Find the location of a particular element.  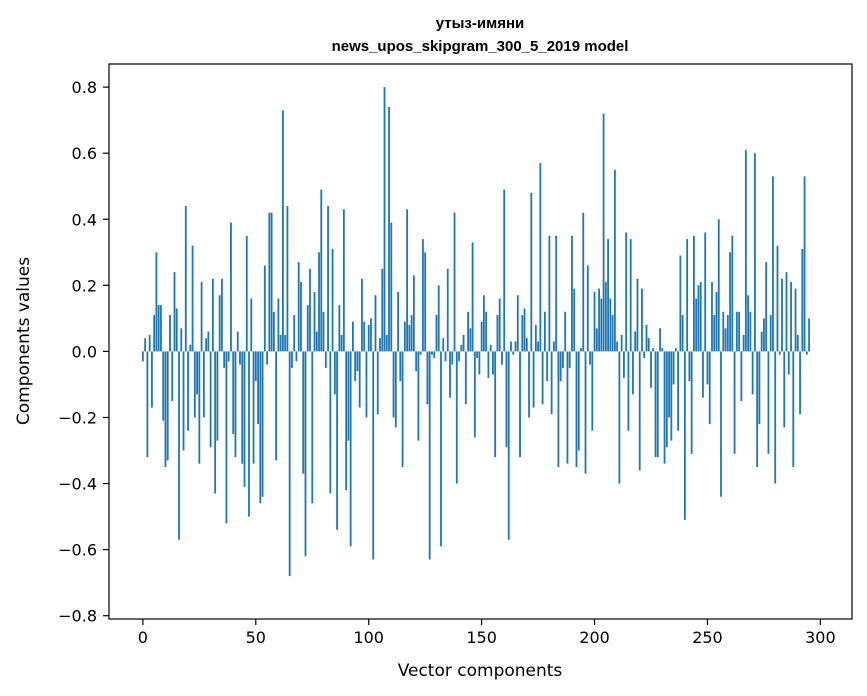

y-tick-label: −0.2 is located at coordinates (77, 417).